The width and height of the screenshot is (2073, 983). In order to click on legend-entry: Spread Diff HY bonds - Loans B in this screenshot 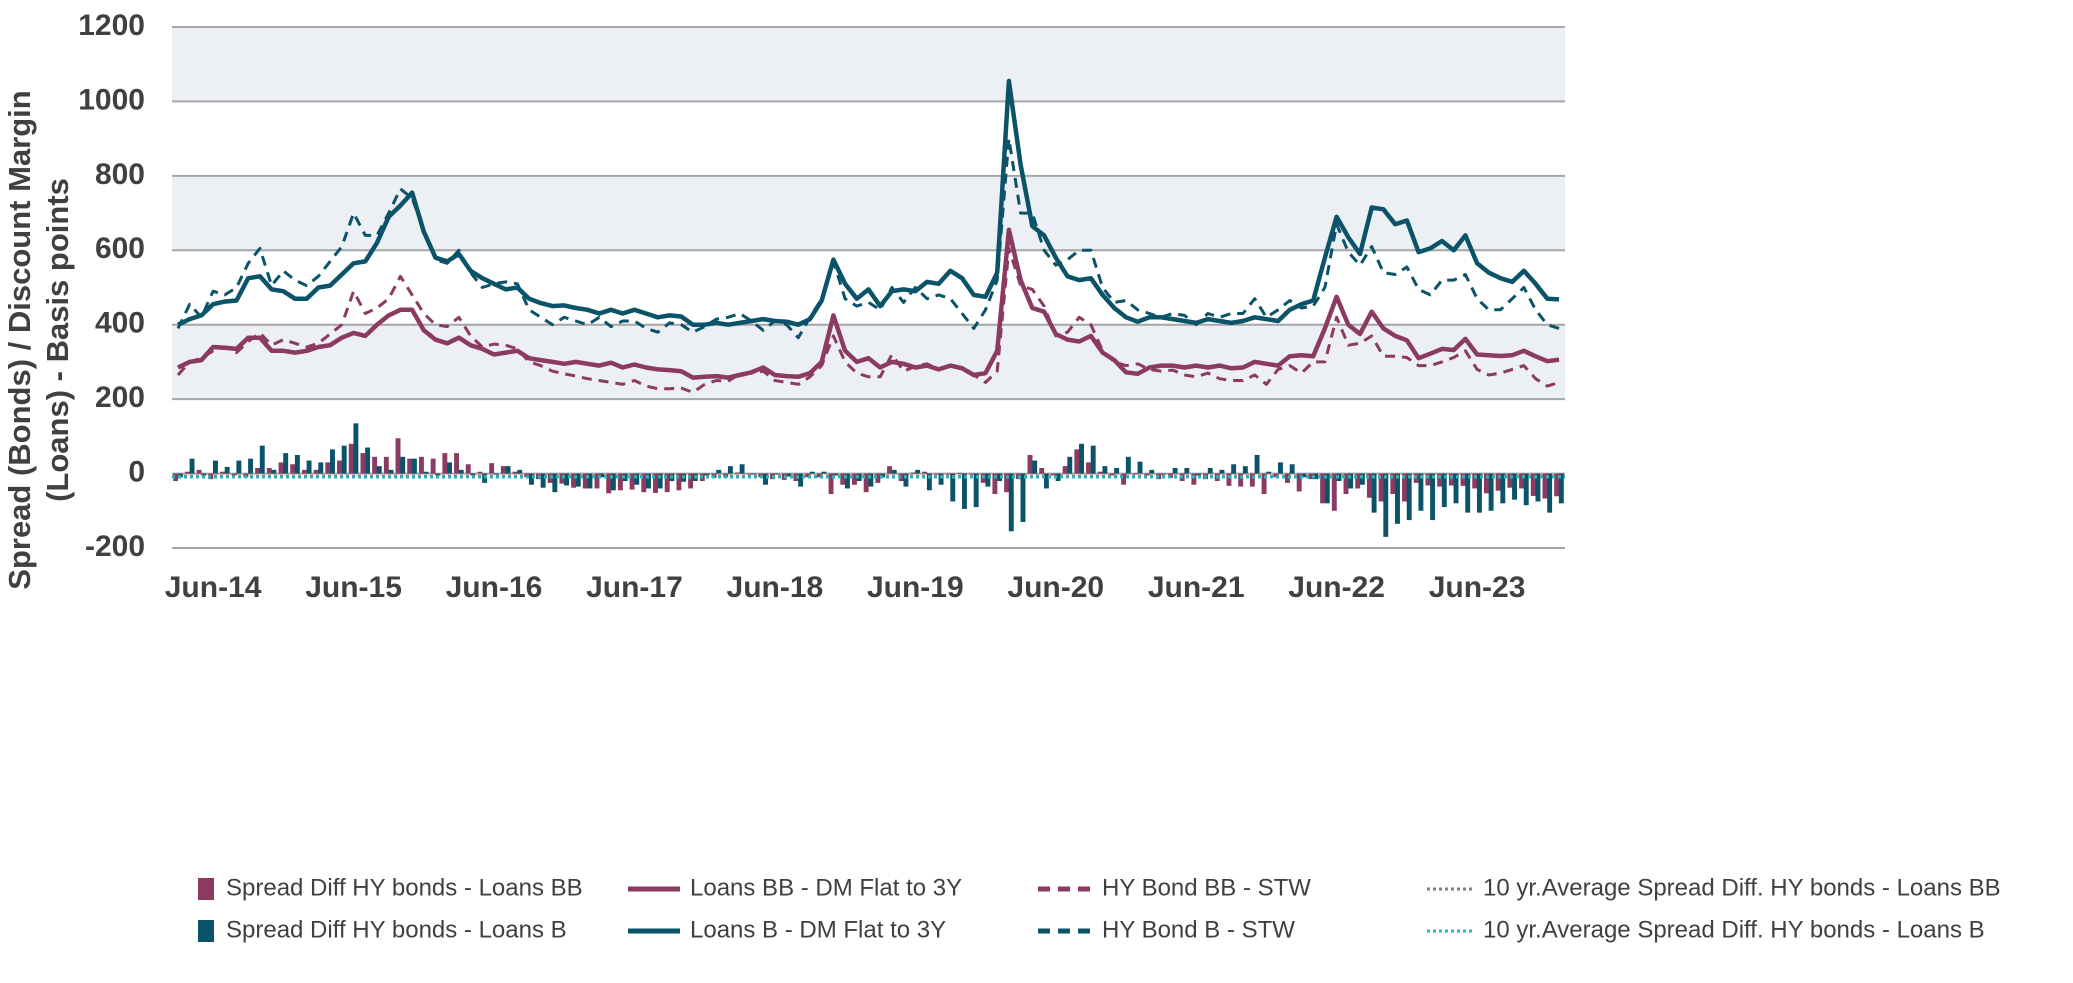, I will do `click(382, 929)`.